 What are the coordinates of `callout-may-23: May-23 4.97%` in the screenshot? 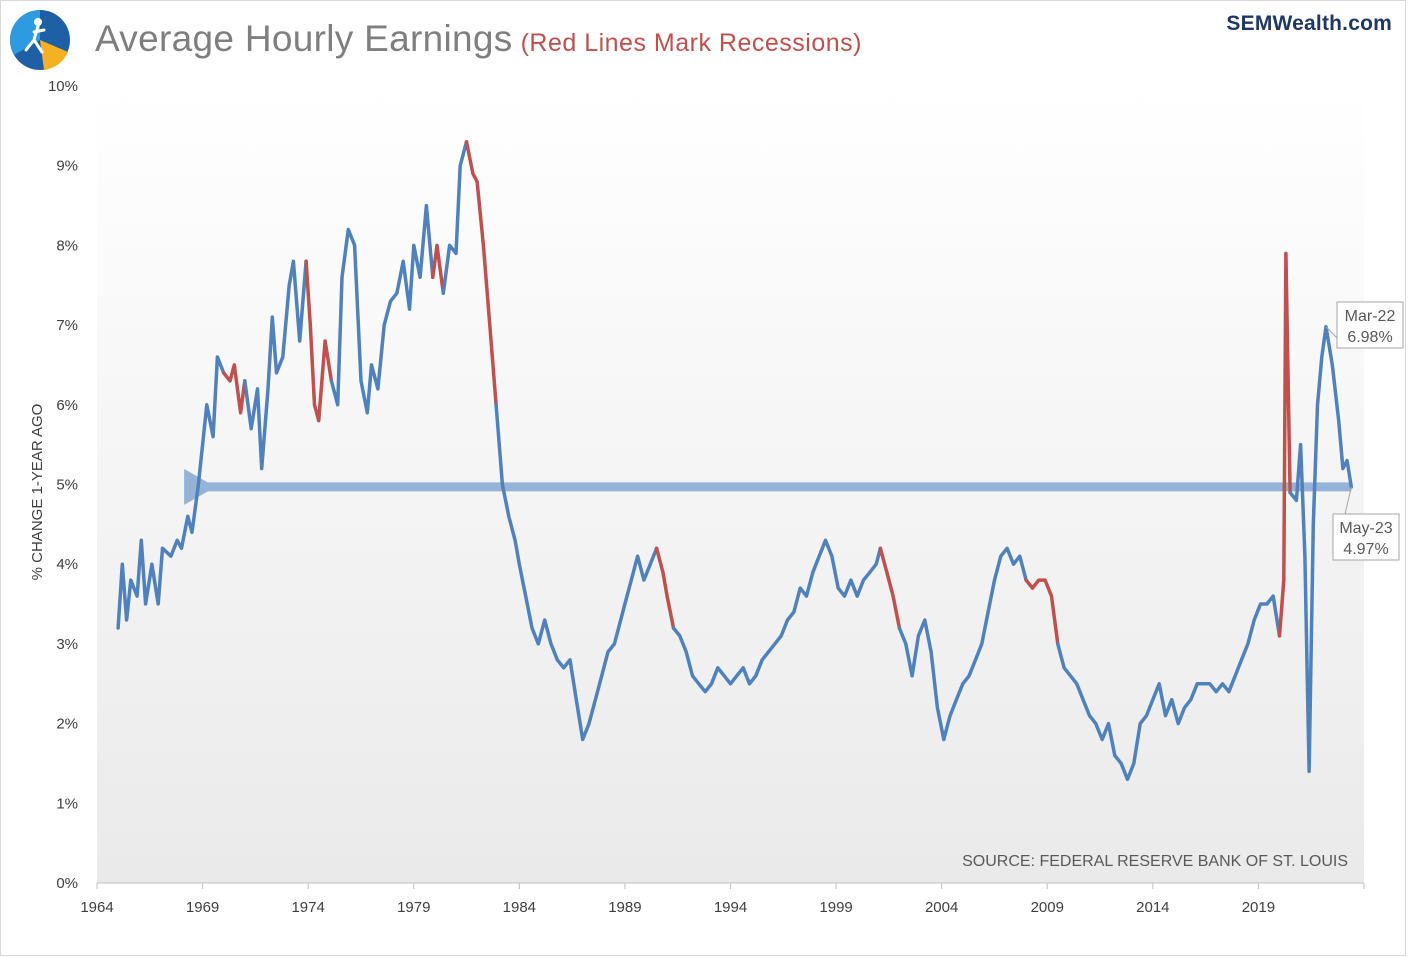 It's located at (1366, 523).